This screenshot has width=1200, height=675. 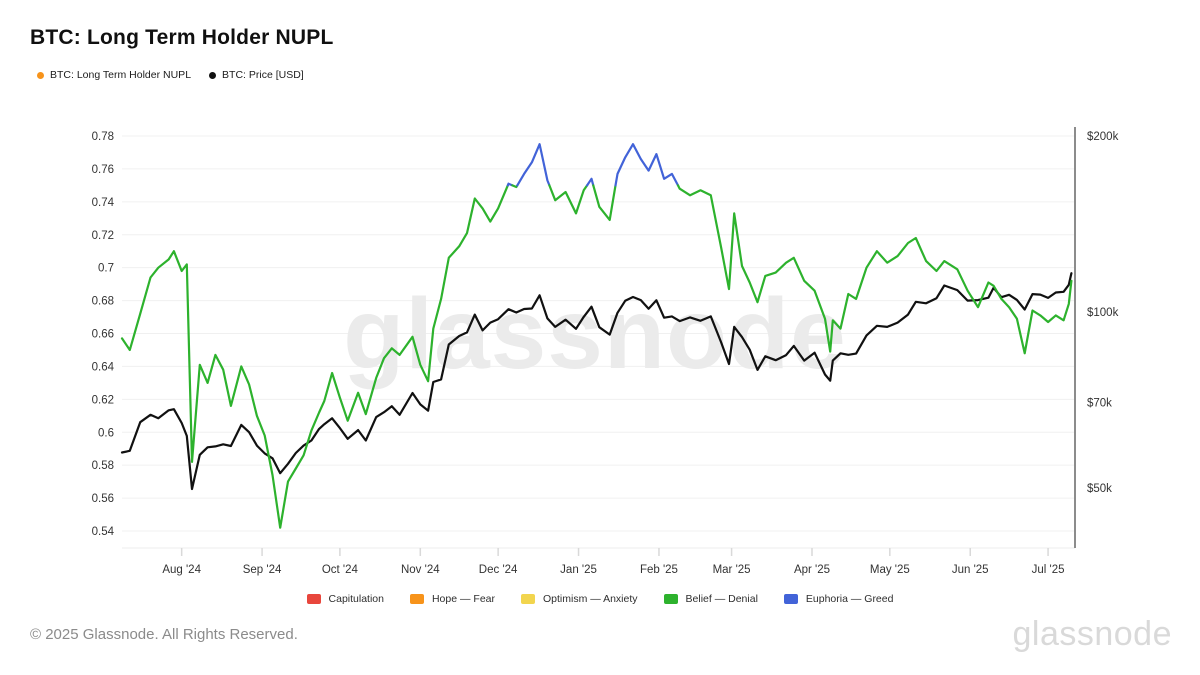 What do you see at coordinates (106, 269) in the screenshot?
I see `svg-text: 0.7` at bounding box center [106, 269].